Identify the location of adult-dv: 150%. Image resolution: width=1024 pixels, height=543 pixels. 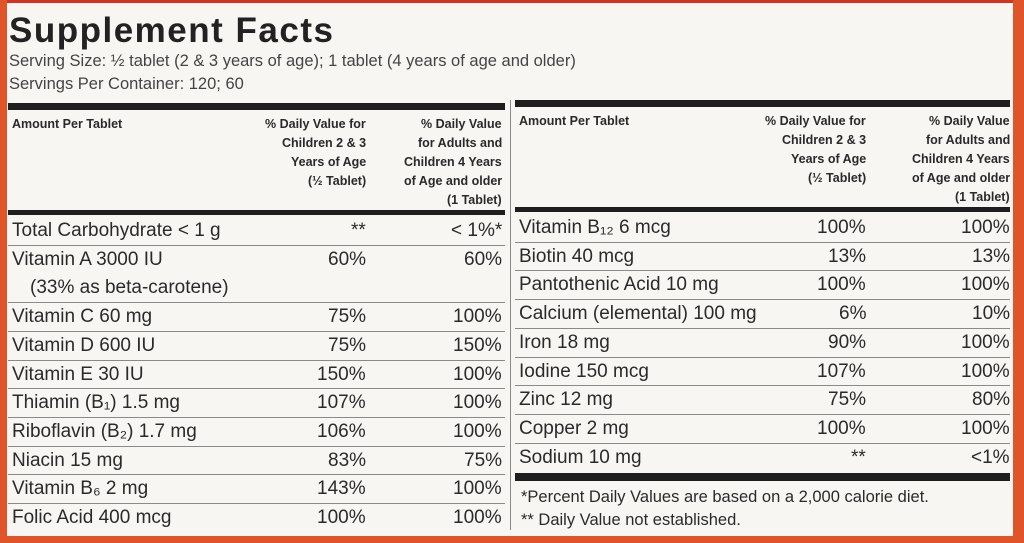
(477, 345).